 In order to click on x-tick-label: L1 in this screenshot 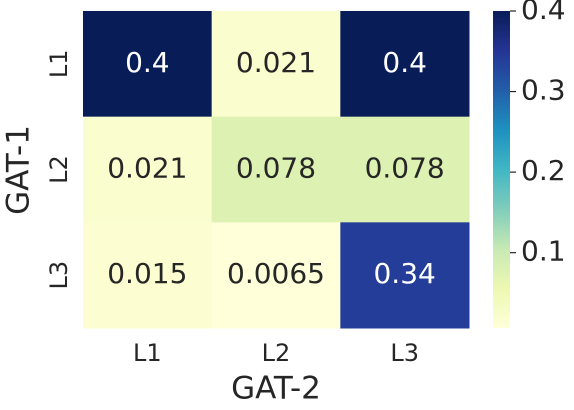, I will do `click(147, 353)`.